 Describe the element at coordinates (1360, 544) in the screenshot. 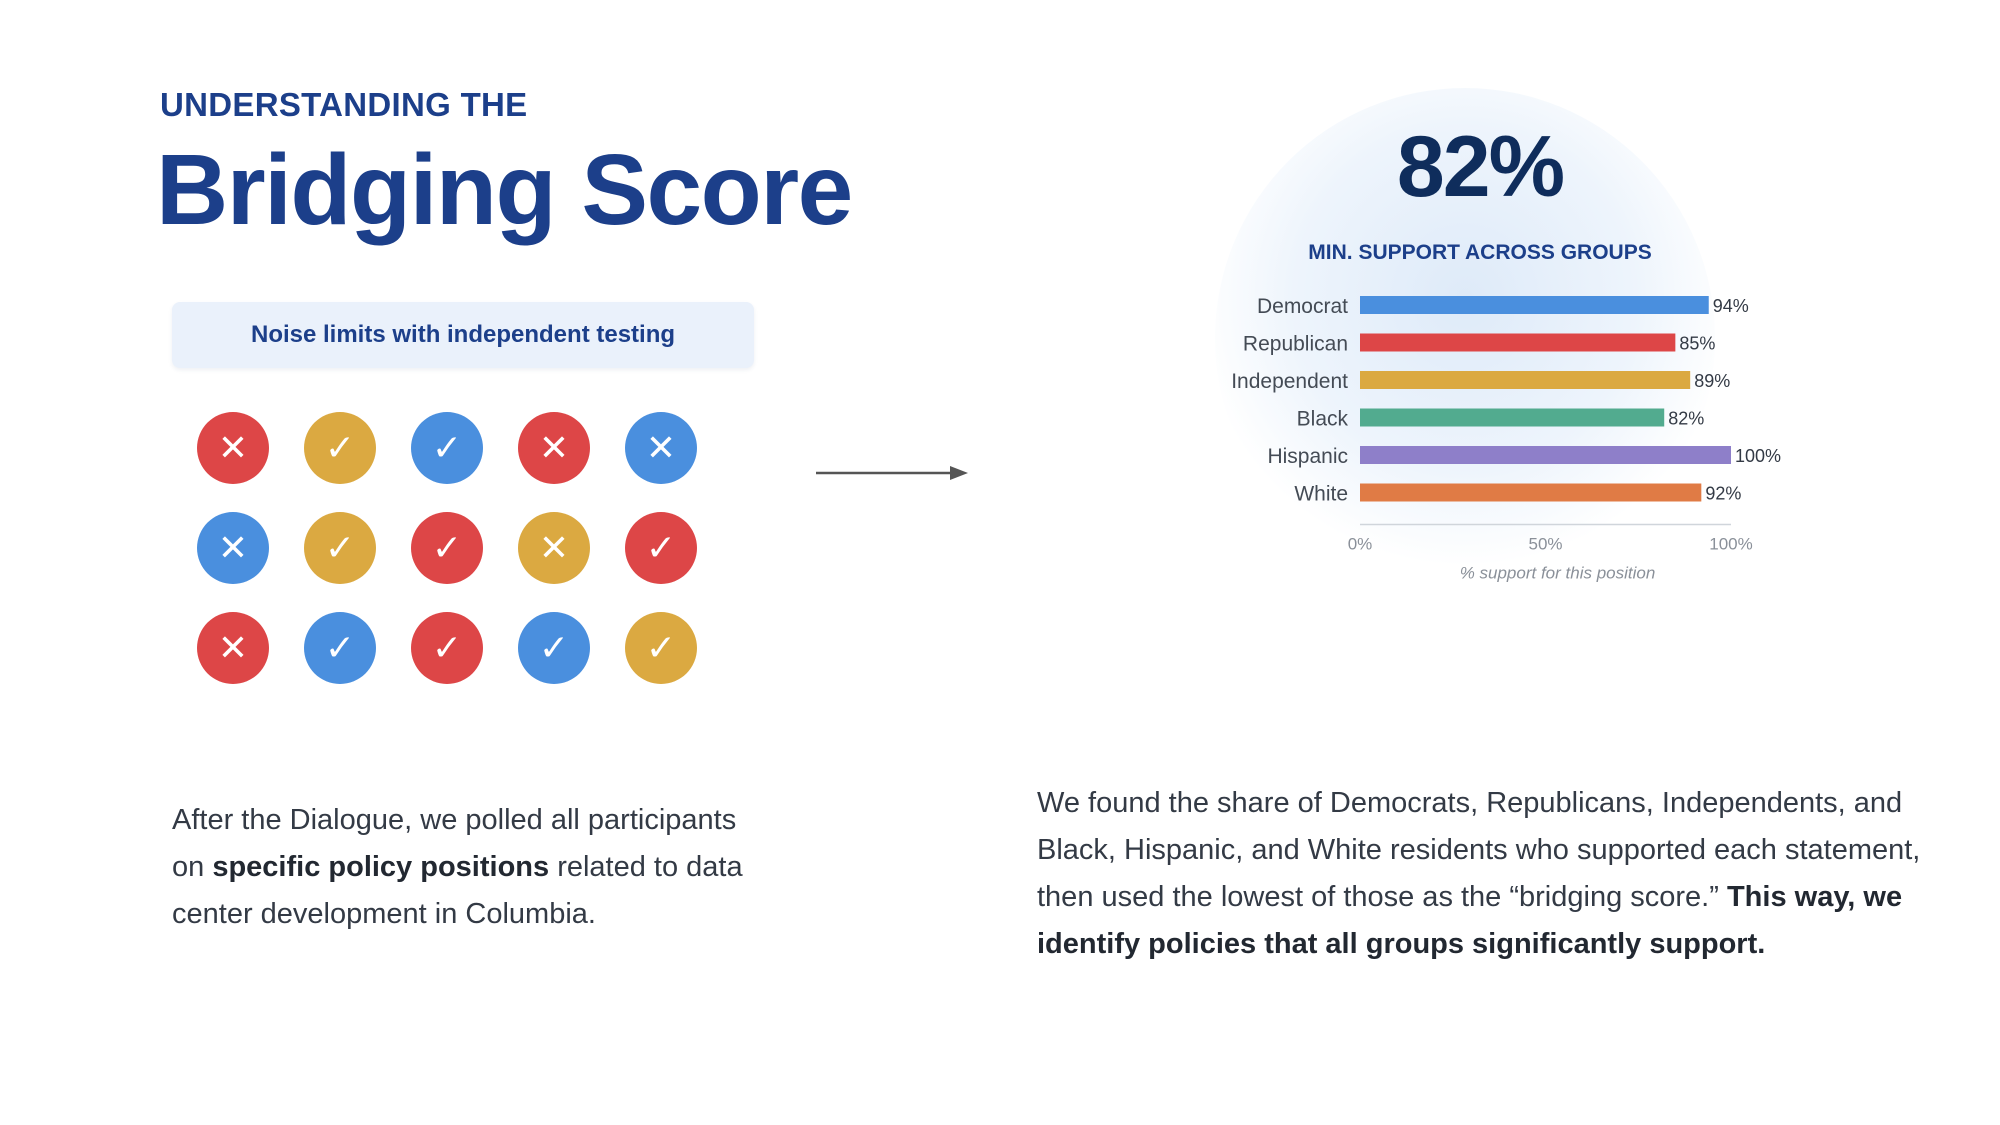

I see `x-tick-label: 0%` at that location.